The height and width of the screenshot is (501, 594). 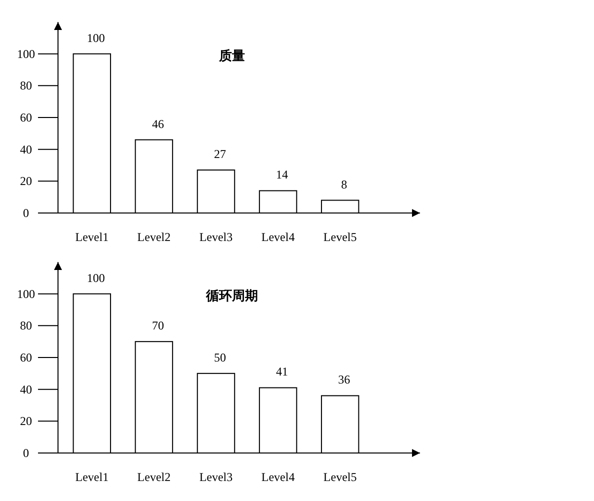 I want to click on data-label: 70, so click(x=158, y=325).